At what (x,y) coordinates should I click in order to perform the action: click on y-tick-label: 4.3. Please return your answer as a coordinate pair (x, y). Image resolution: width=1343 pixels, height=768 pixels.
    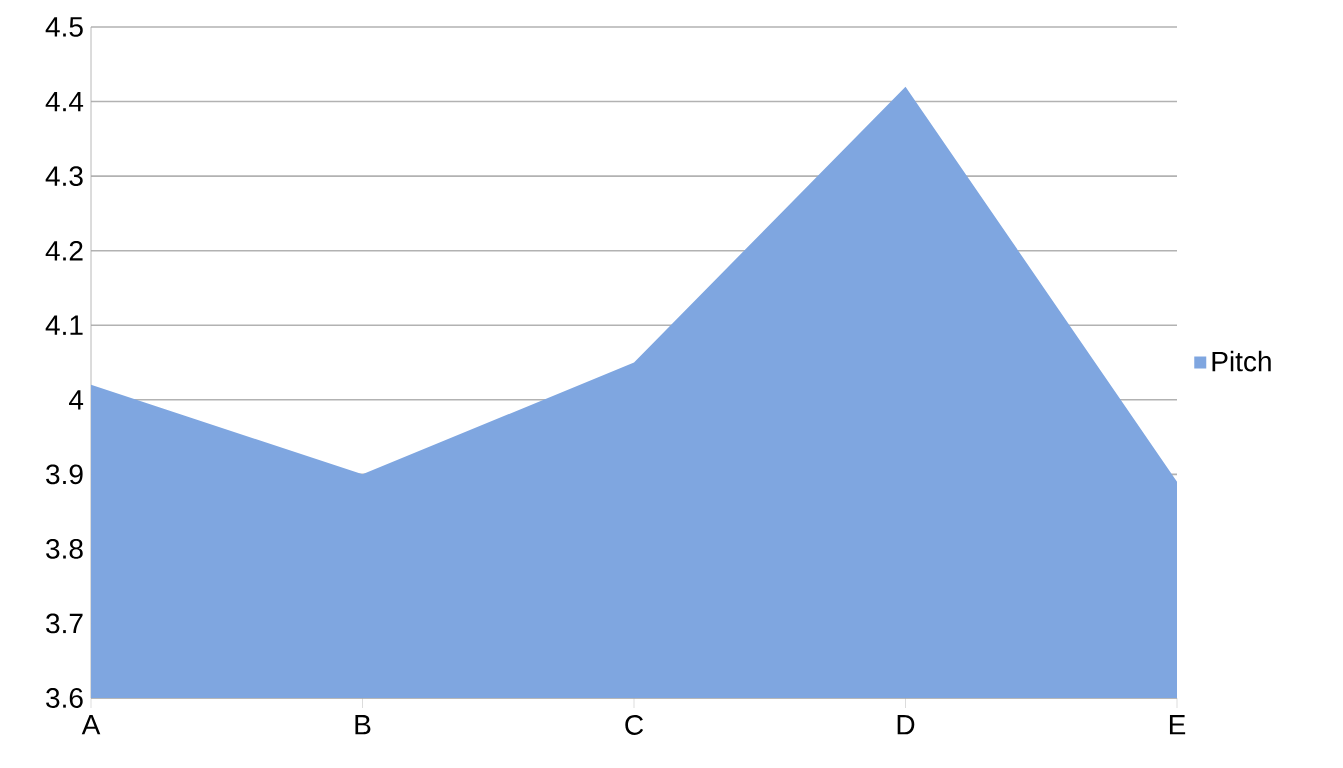
    Looking at the image, I should click on (64, 176).